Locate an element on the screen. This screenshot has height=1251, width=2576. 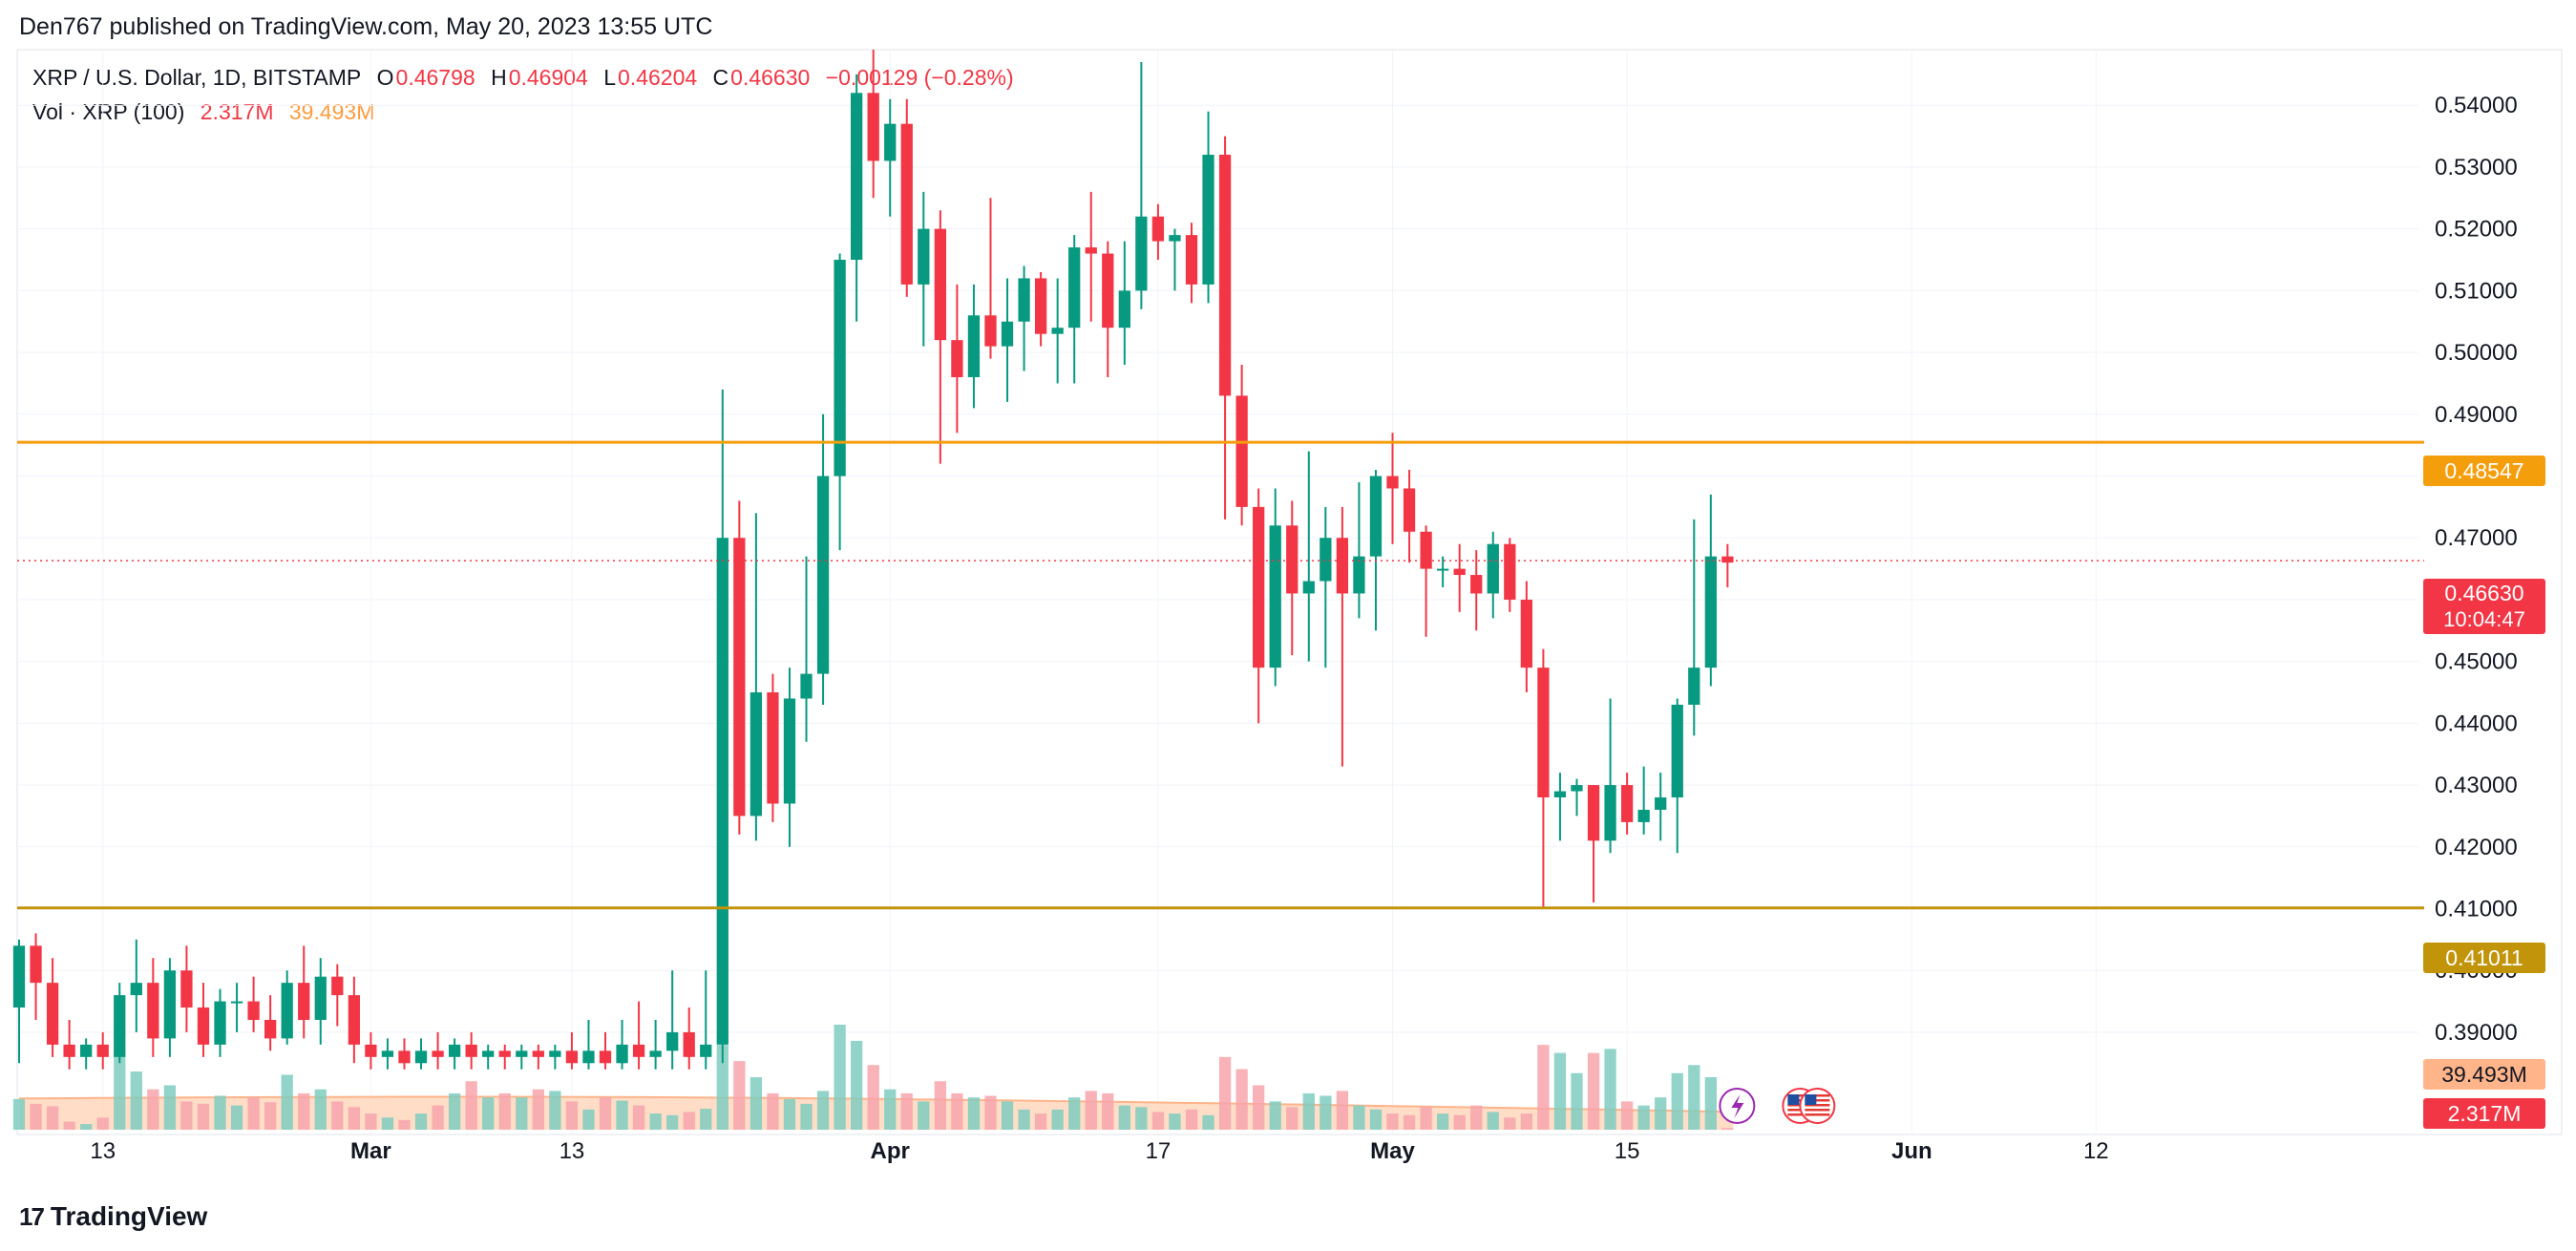
resistance-price-tag: 0.48547 is located at coordinates (2484, 471).